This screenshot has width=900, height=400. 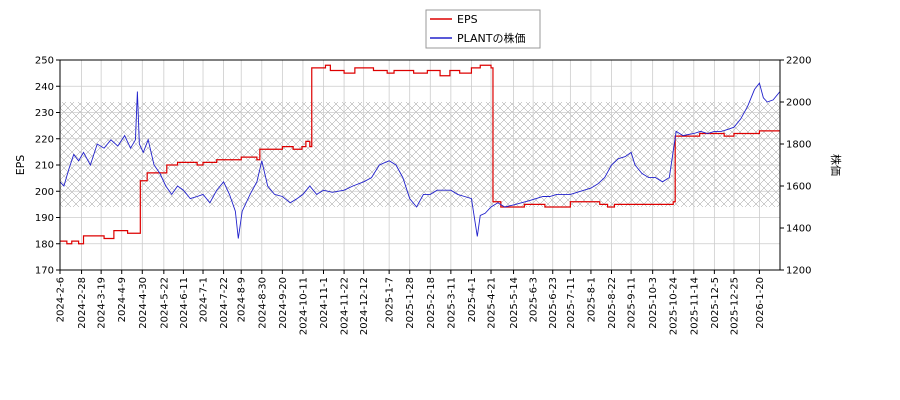 What do you see at coordinates (61, 299) in the screenshot?
I see `x-tick-label: 2024-2-6` at bounding box center [61, 299].